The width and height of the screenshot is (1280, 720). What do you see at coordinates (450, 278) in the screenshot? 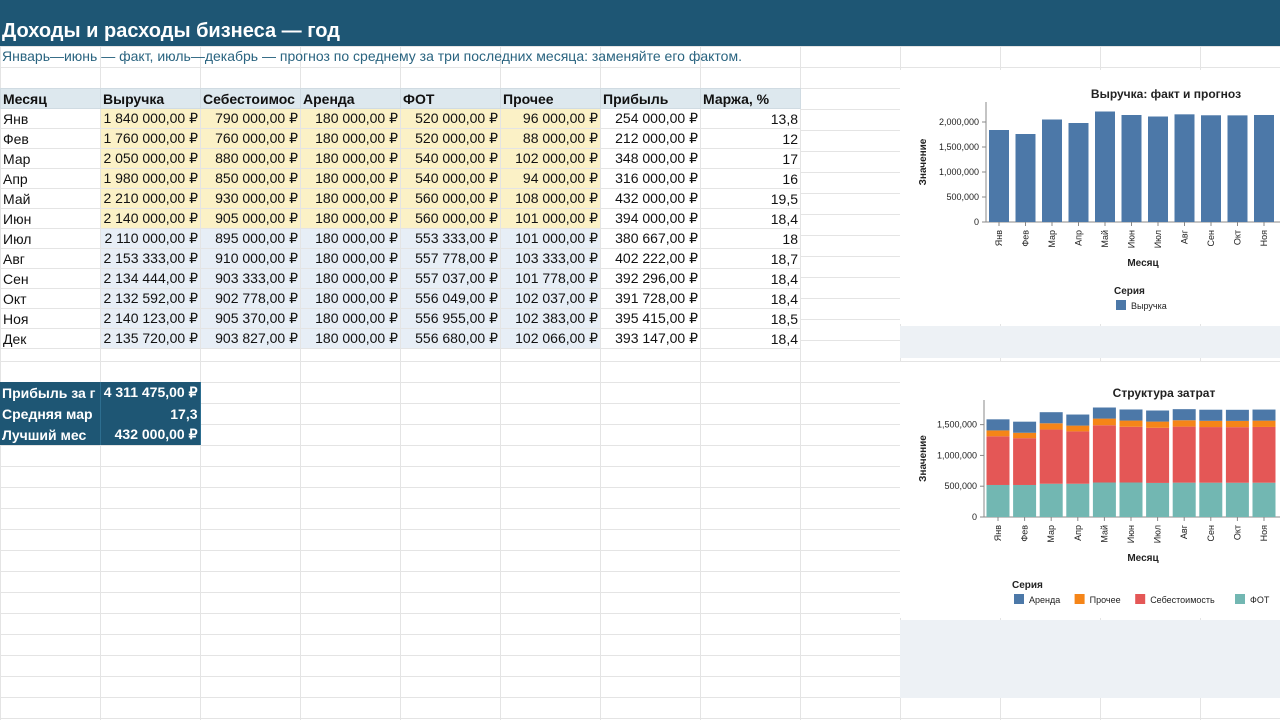
I see `value-cell: 557 037,00 ₽` at bounding box center [450, 278].